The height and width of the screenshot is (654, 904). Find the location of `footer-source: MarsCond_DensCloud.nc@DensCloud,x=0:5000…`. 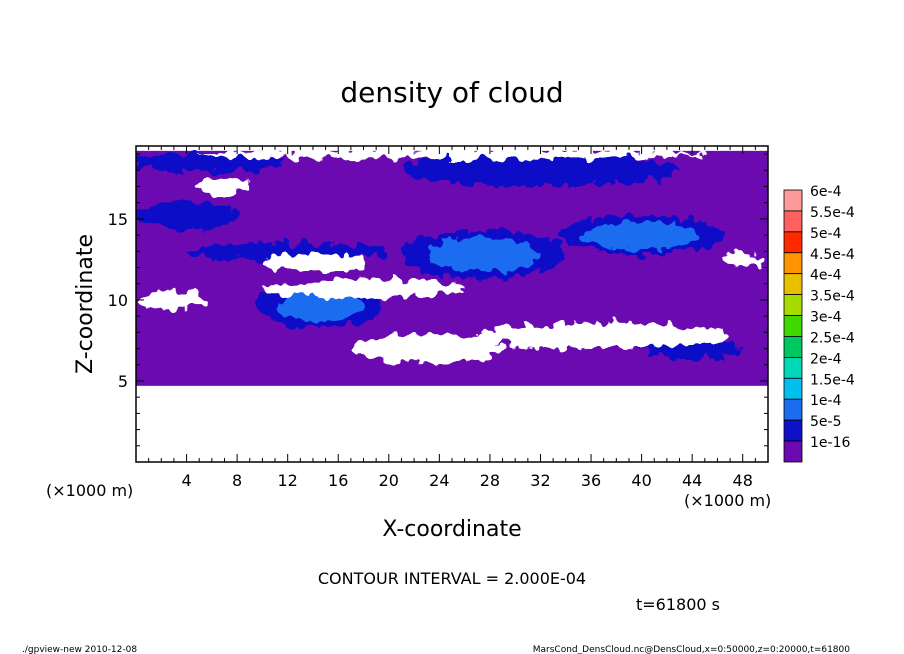

footer-source: MarsCond_DensCloud.nc@DensCloud,x=0:5000… is located at coordinates (691, 649).